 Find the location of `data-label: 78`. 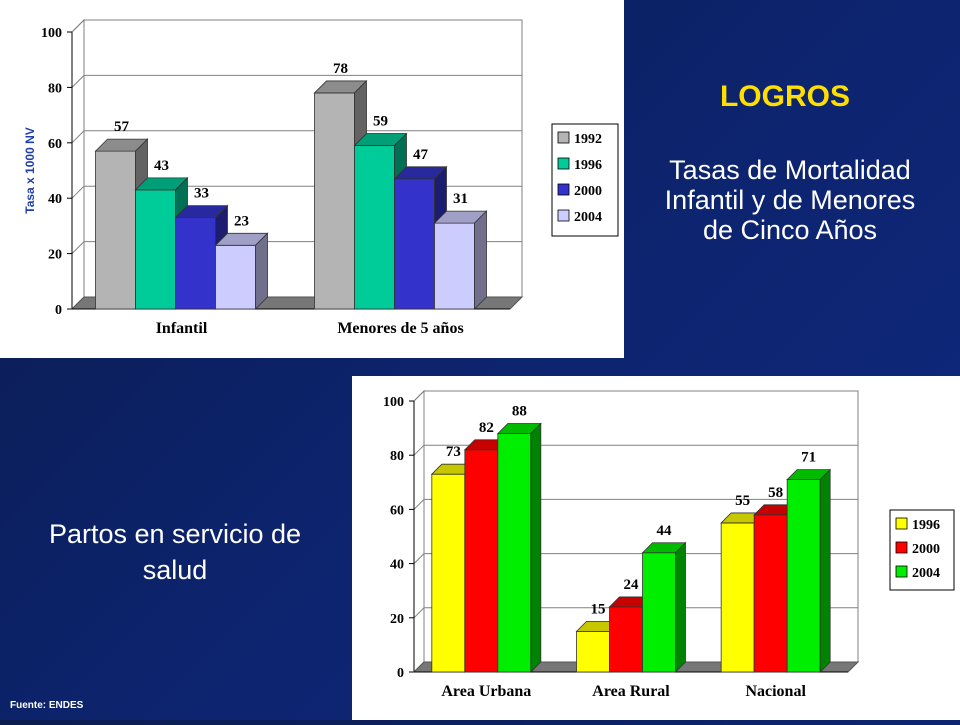

data-label: 78 is located at coordinates (340, 69).